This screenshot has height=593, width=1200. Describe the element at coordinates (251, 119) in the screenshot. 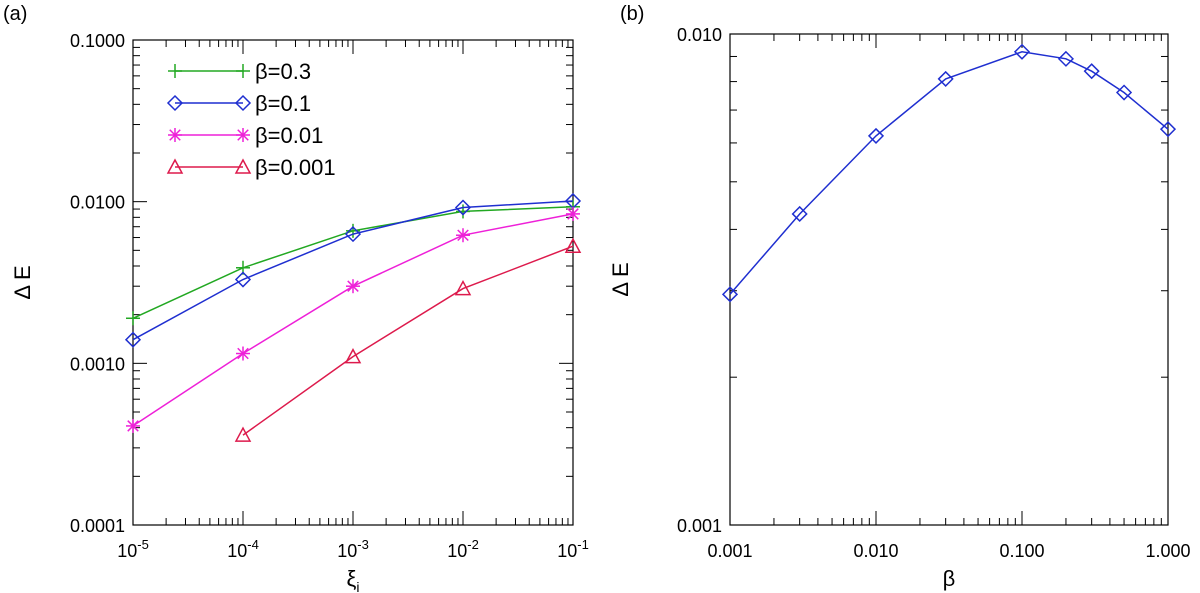

I see `legend: β=0.3 β=0.1 β=0.01 β=0.001` at that location.